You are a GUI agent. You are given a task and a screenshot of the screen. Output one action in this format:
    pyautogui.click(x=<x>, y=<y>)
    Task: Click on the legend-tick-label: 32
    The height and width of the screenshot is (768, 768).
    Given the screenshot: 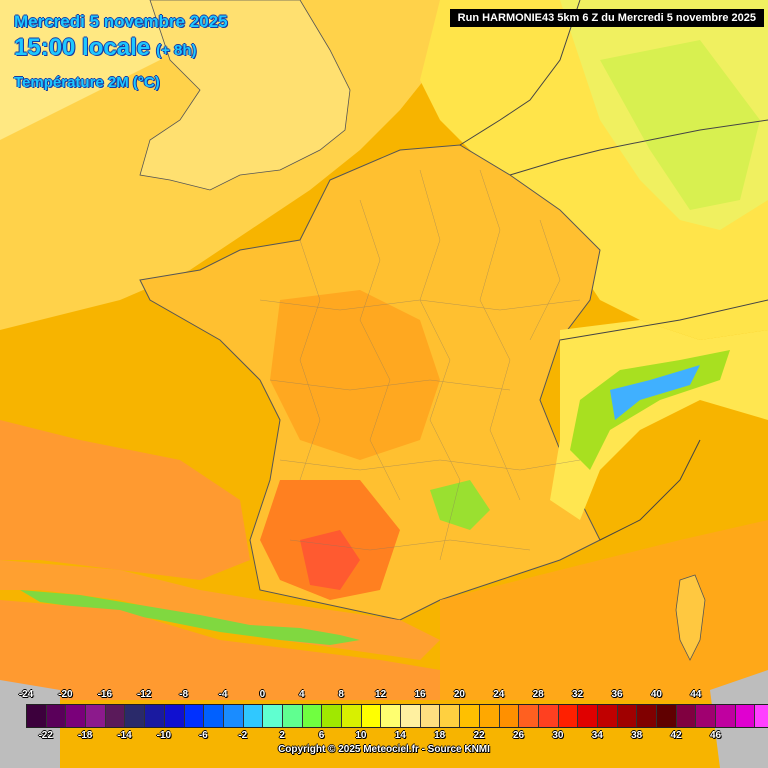 What is the action you would take?
    pyautogui.click(x=578, y=694)
    